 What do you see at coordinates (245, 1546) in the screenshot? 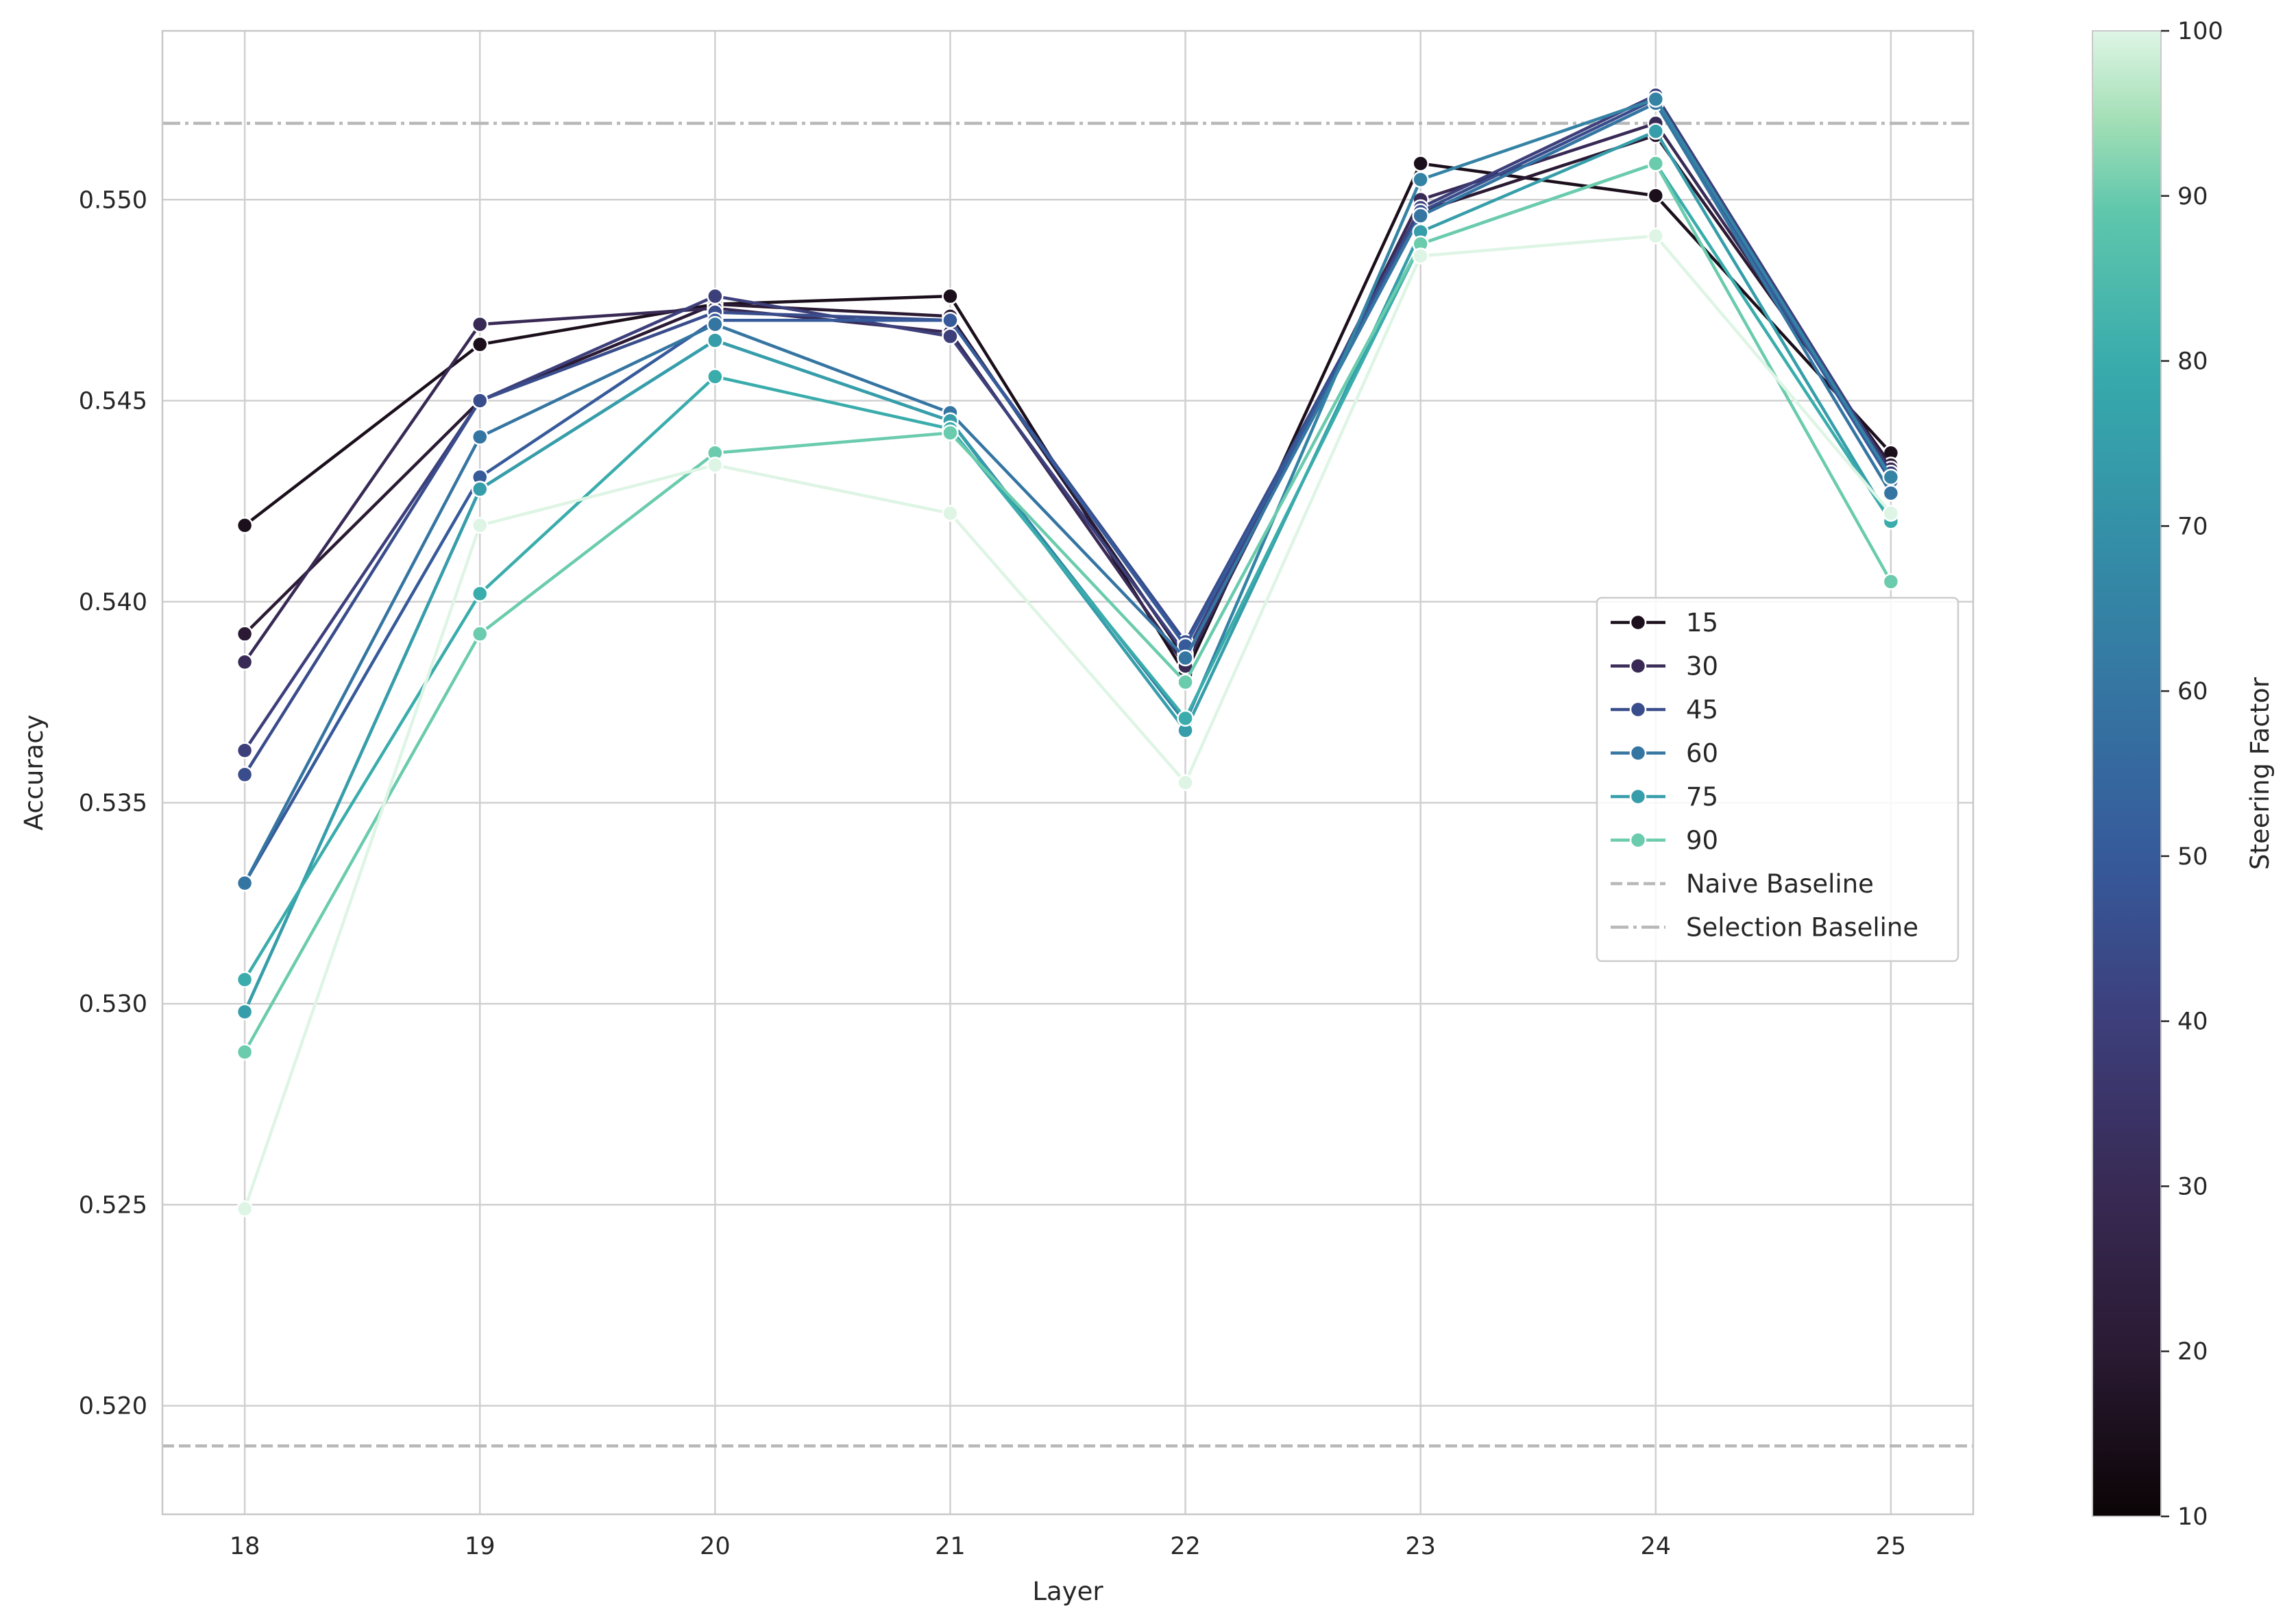
I see `x-tick-label: 18` at bounding box center [245, 1546].